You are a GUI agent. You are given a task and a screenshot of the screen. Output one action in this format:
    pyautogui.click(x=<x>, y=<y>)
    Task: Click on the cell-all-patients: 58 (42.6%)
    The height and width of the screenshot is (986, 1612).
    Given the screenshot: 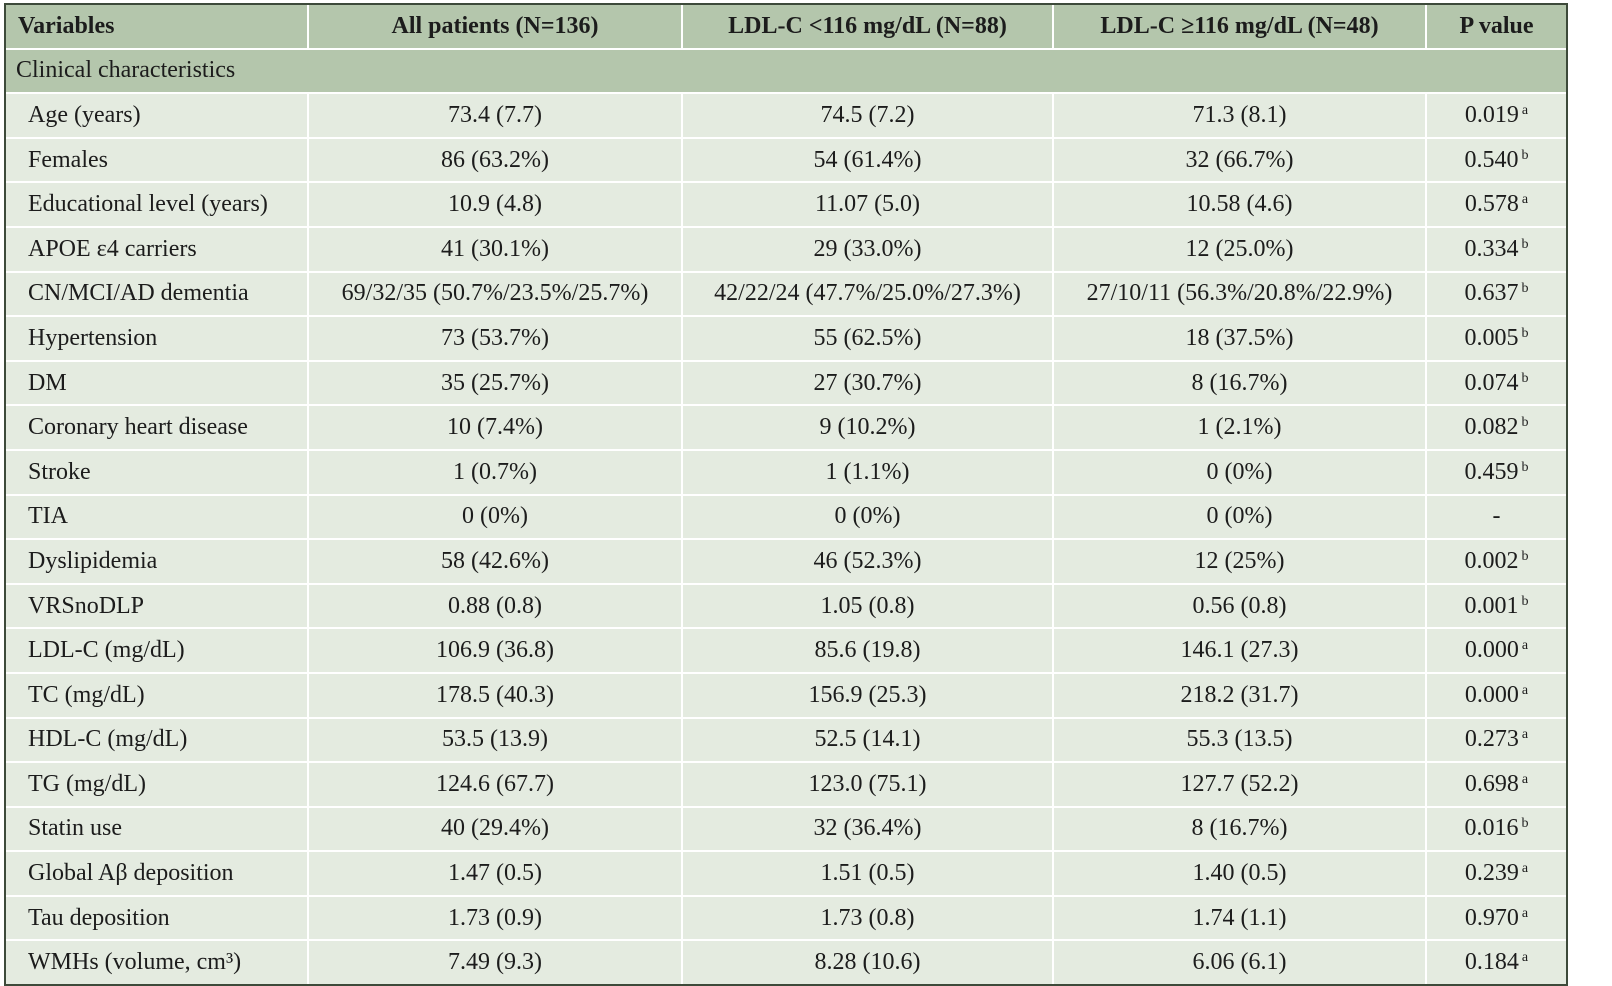 What is the action you would take?
    pyautogui.click(x=495, y=562)
    